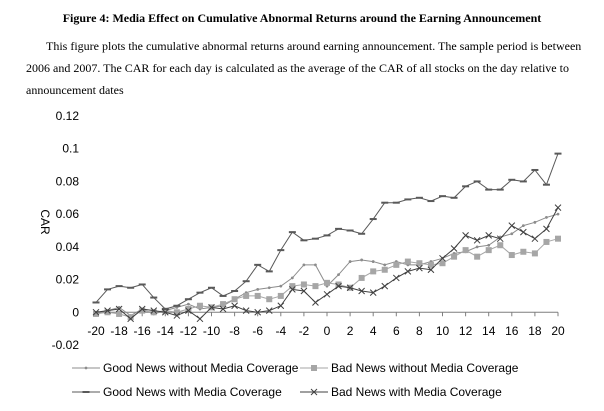 The width and height of the screenshot is (604, 411). I want to click on x-tick-label: -20, so click(96, 331).